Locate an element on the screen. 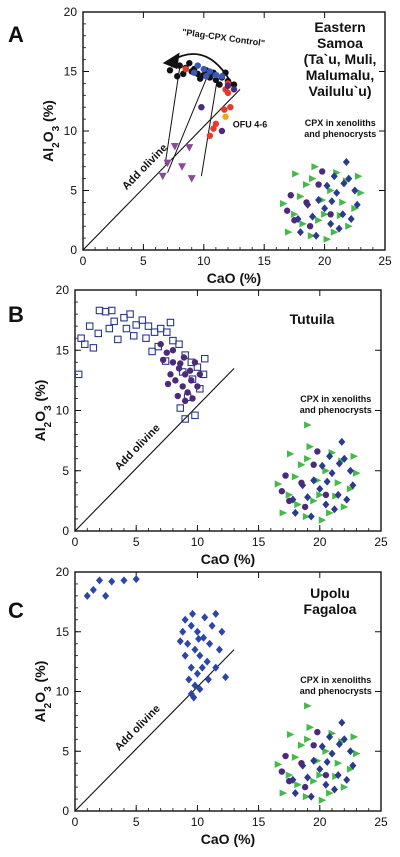 Image resolution: width=400 pixels, height=857 pixels. olivine-line is located at coordinates (161, 169).